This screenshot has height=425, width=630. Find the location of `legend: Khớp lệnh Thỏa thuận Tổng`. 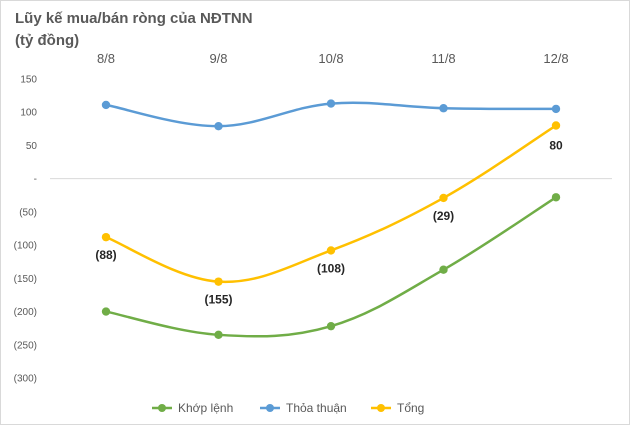

legend: Khớp lệnh Thỏa thuận Tổng is located at coordinates (288, 408).